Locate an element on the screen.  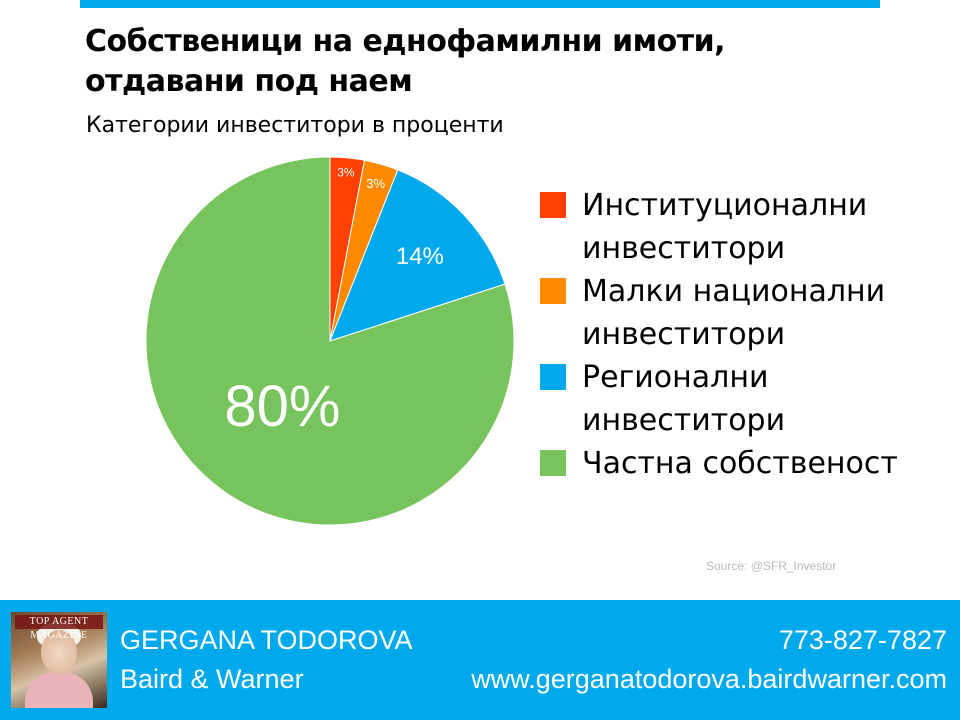
magazine-logo: TOP AGENT MAGAZINE is located at coordinates (59, 628).